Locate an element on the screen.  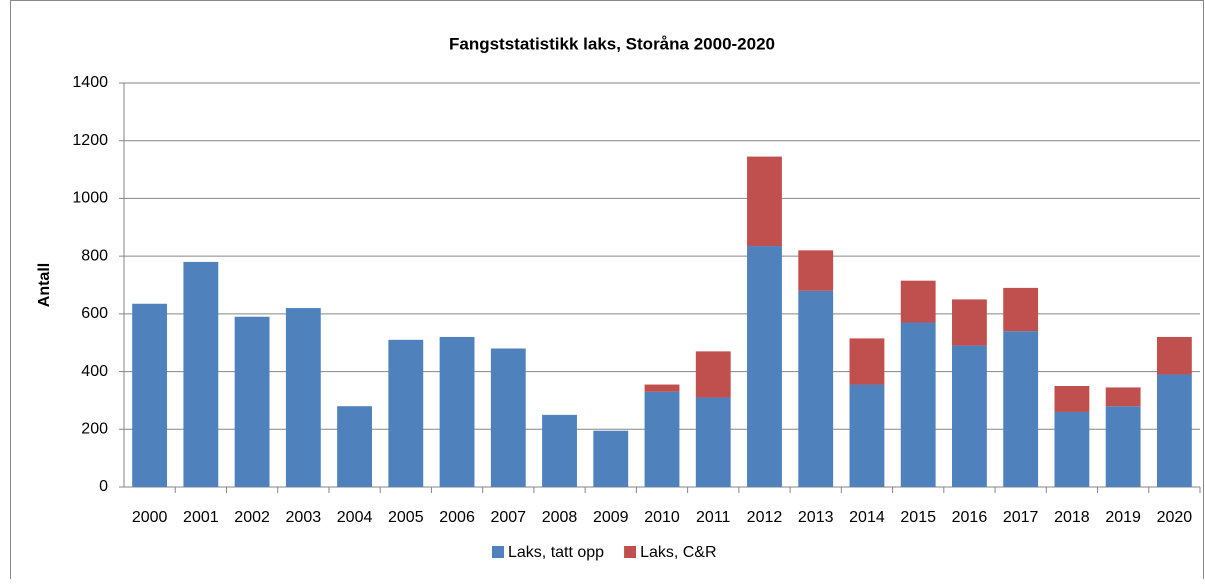
x-tick-label: 2017 is located at coordinates (1021, 517).